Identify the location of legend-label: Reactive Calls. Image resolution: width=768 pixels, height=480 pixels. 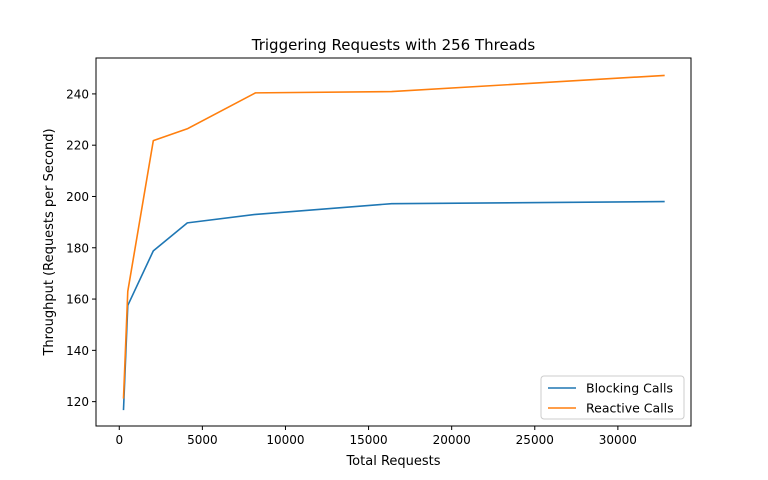
(630, 408).